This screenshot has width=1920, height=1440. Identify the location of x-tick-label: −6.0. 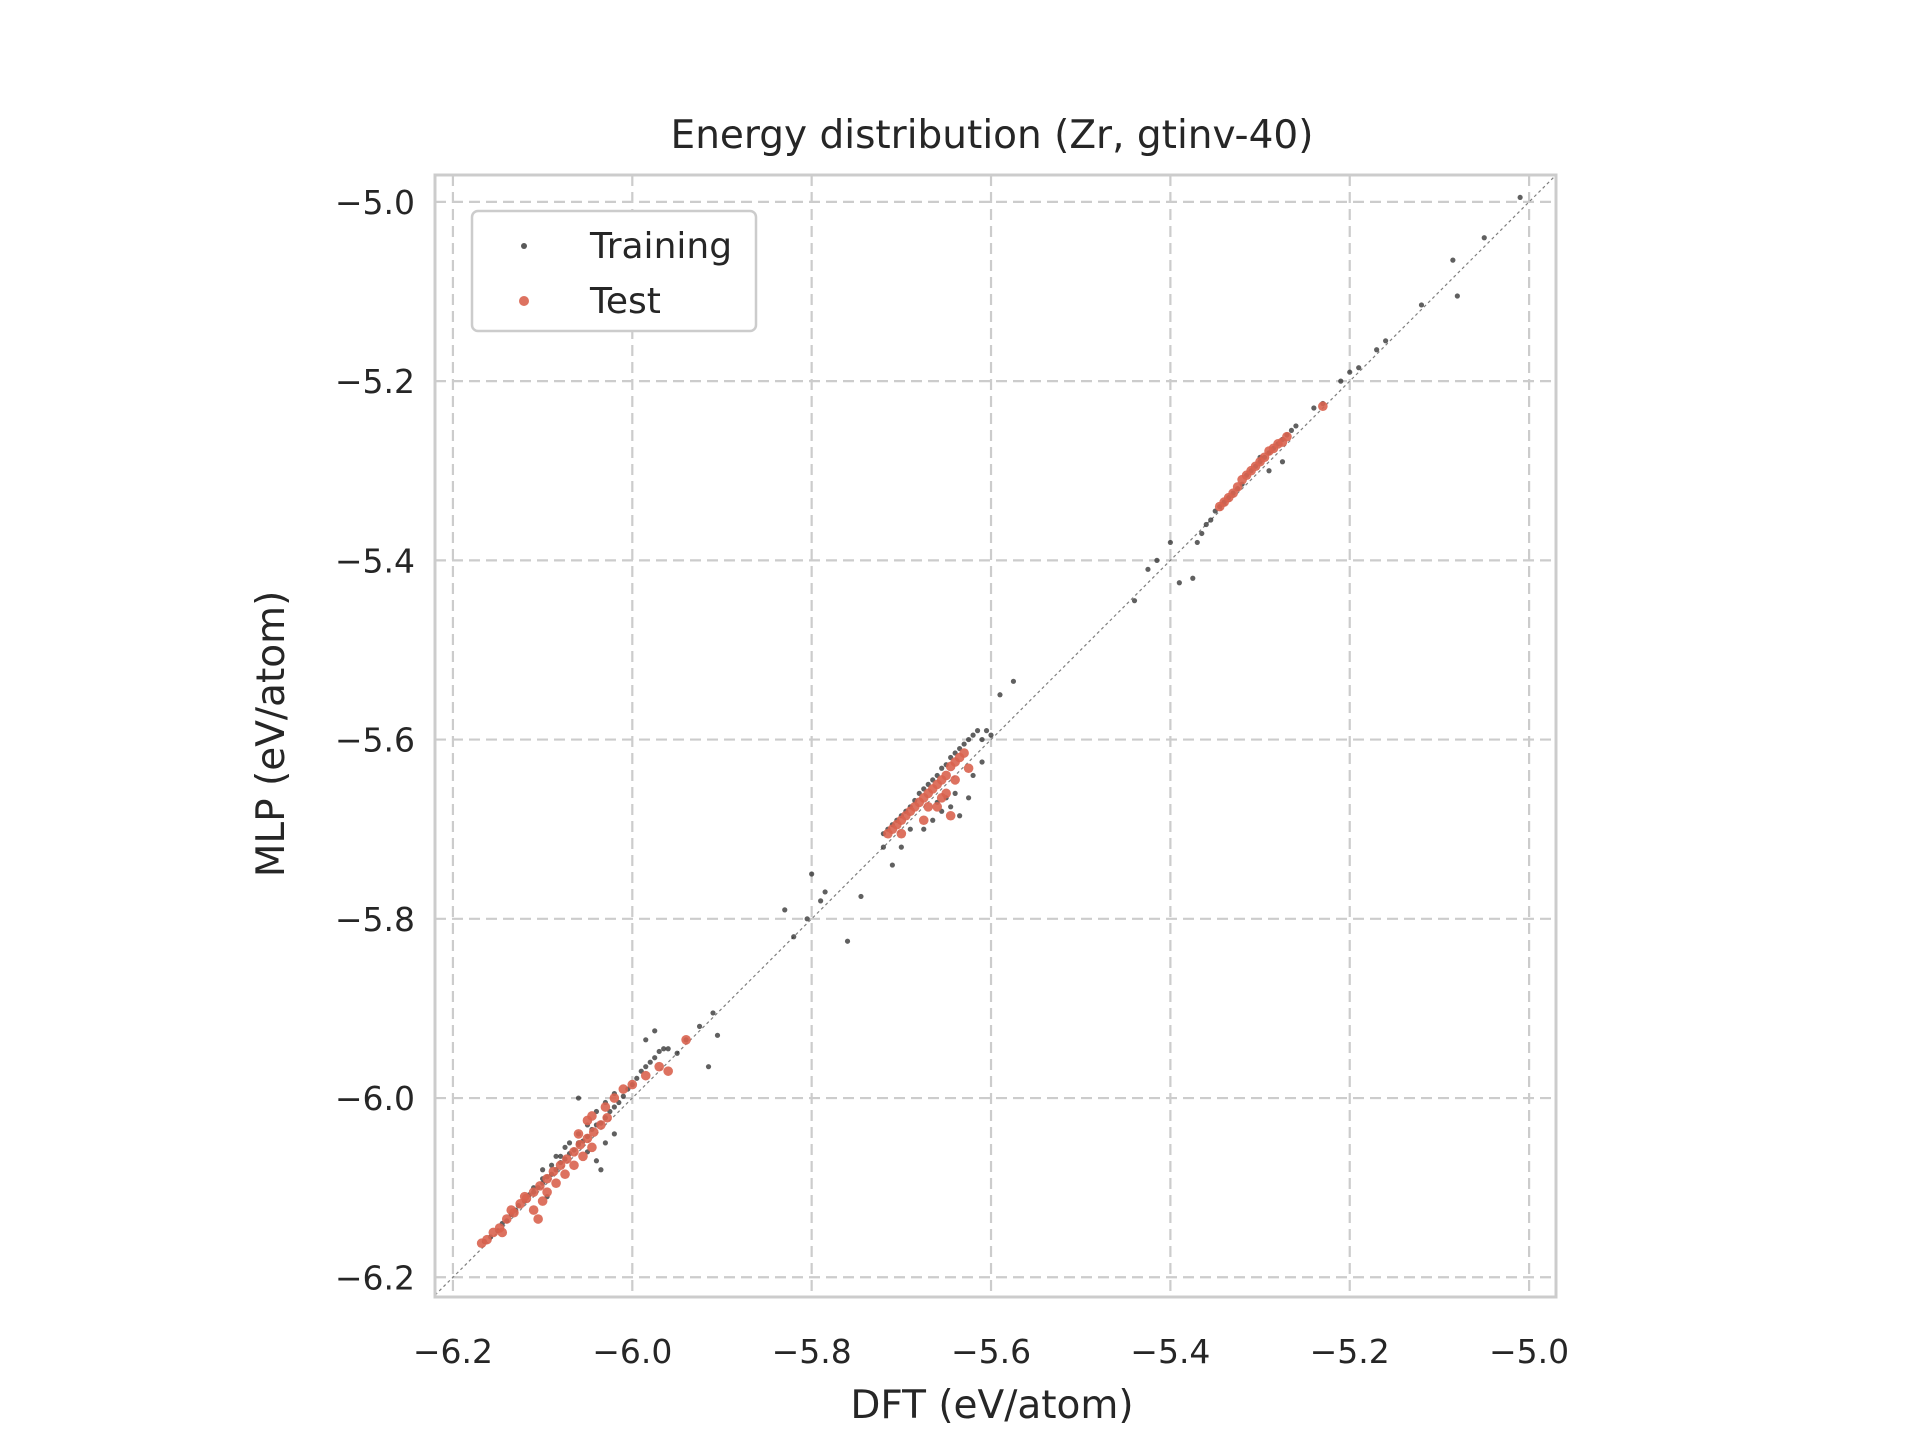
(632, 1351).